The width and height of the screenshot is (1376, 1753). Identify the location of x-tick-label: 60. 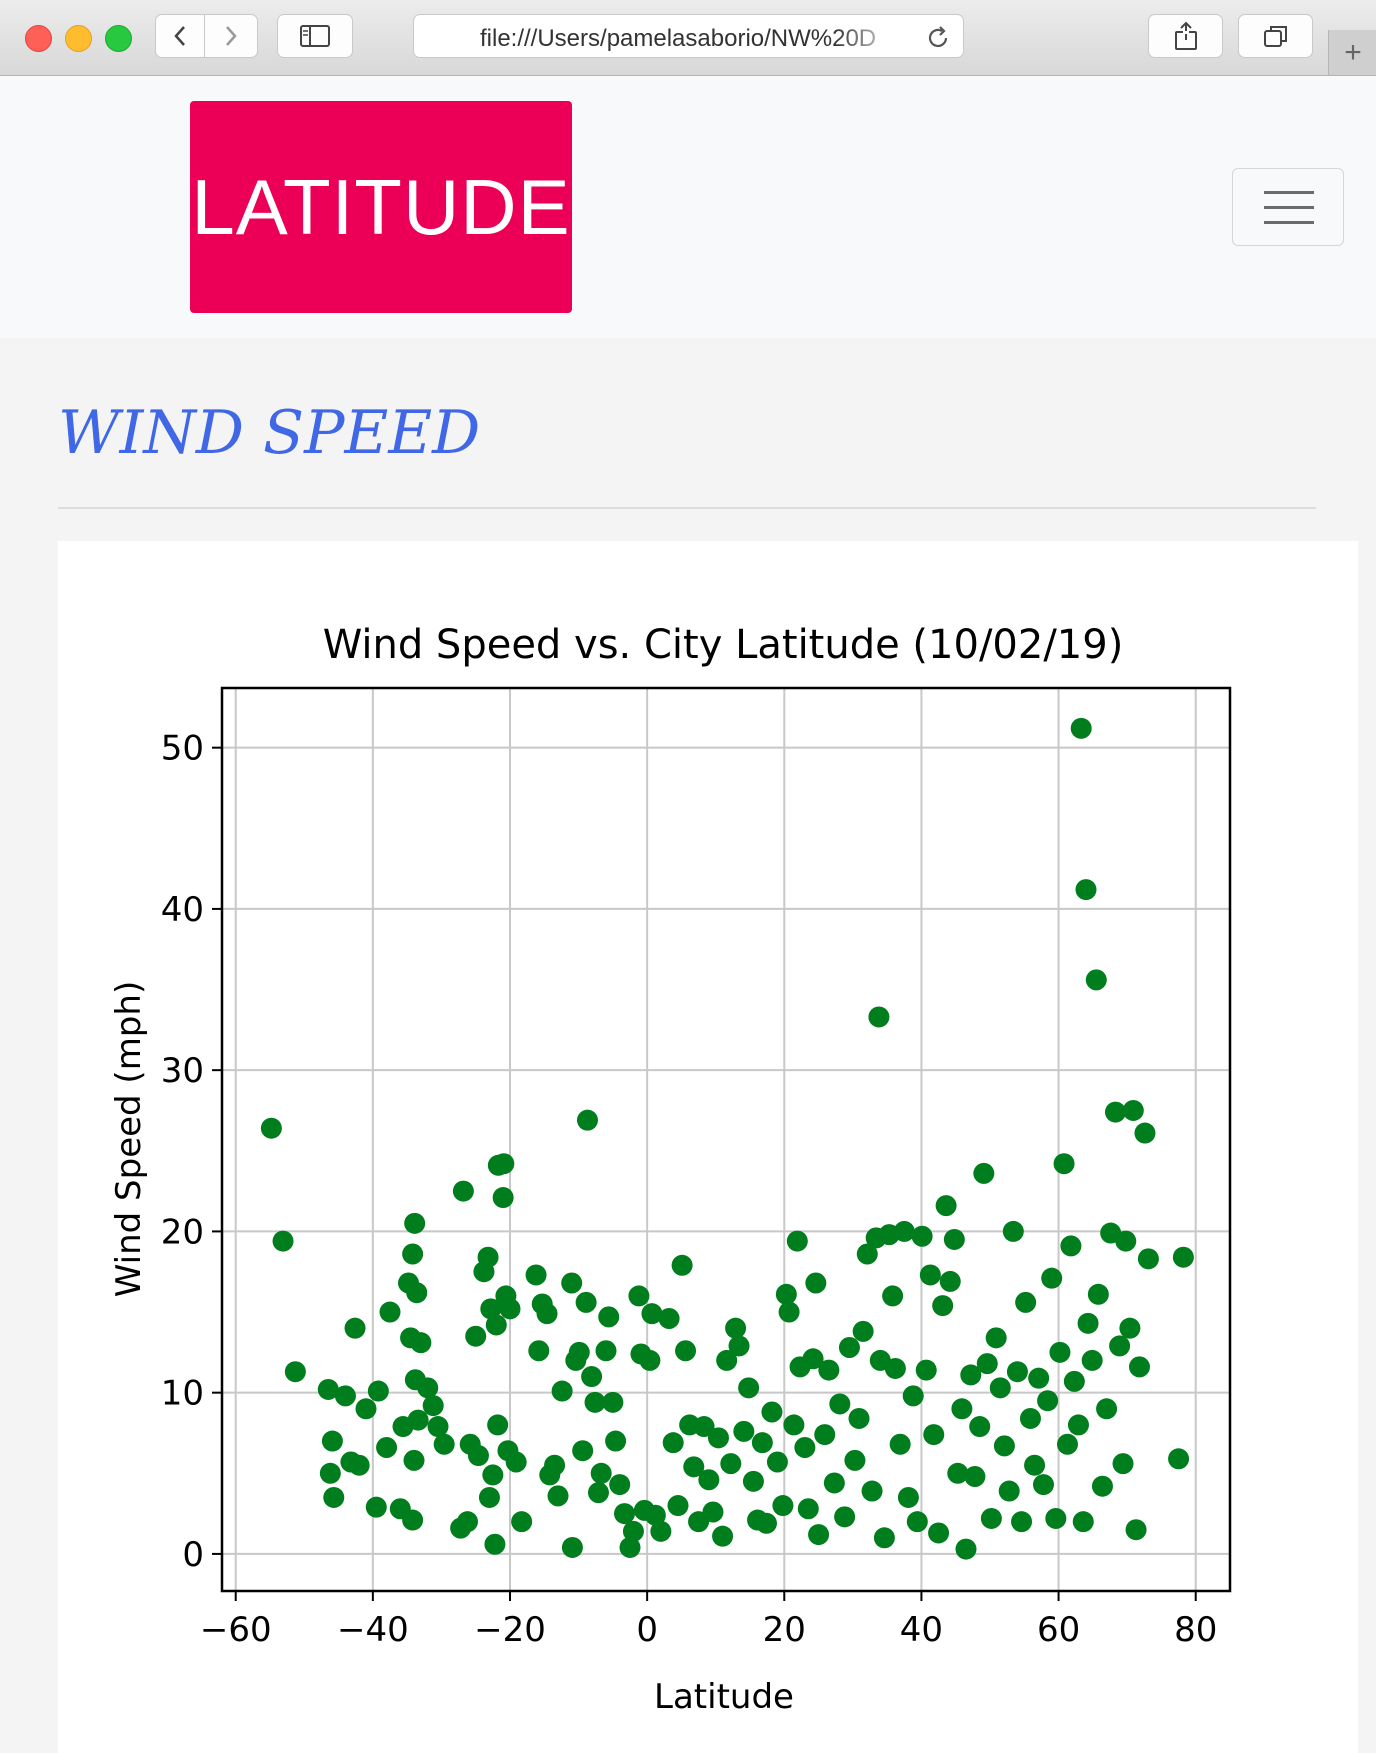
(1058, 1630).